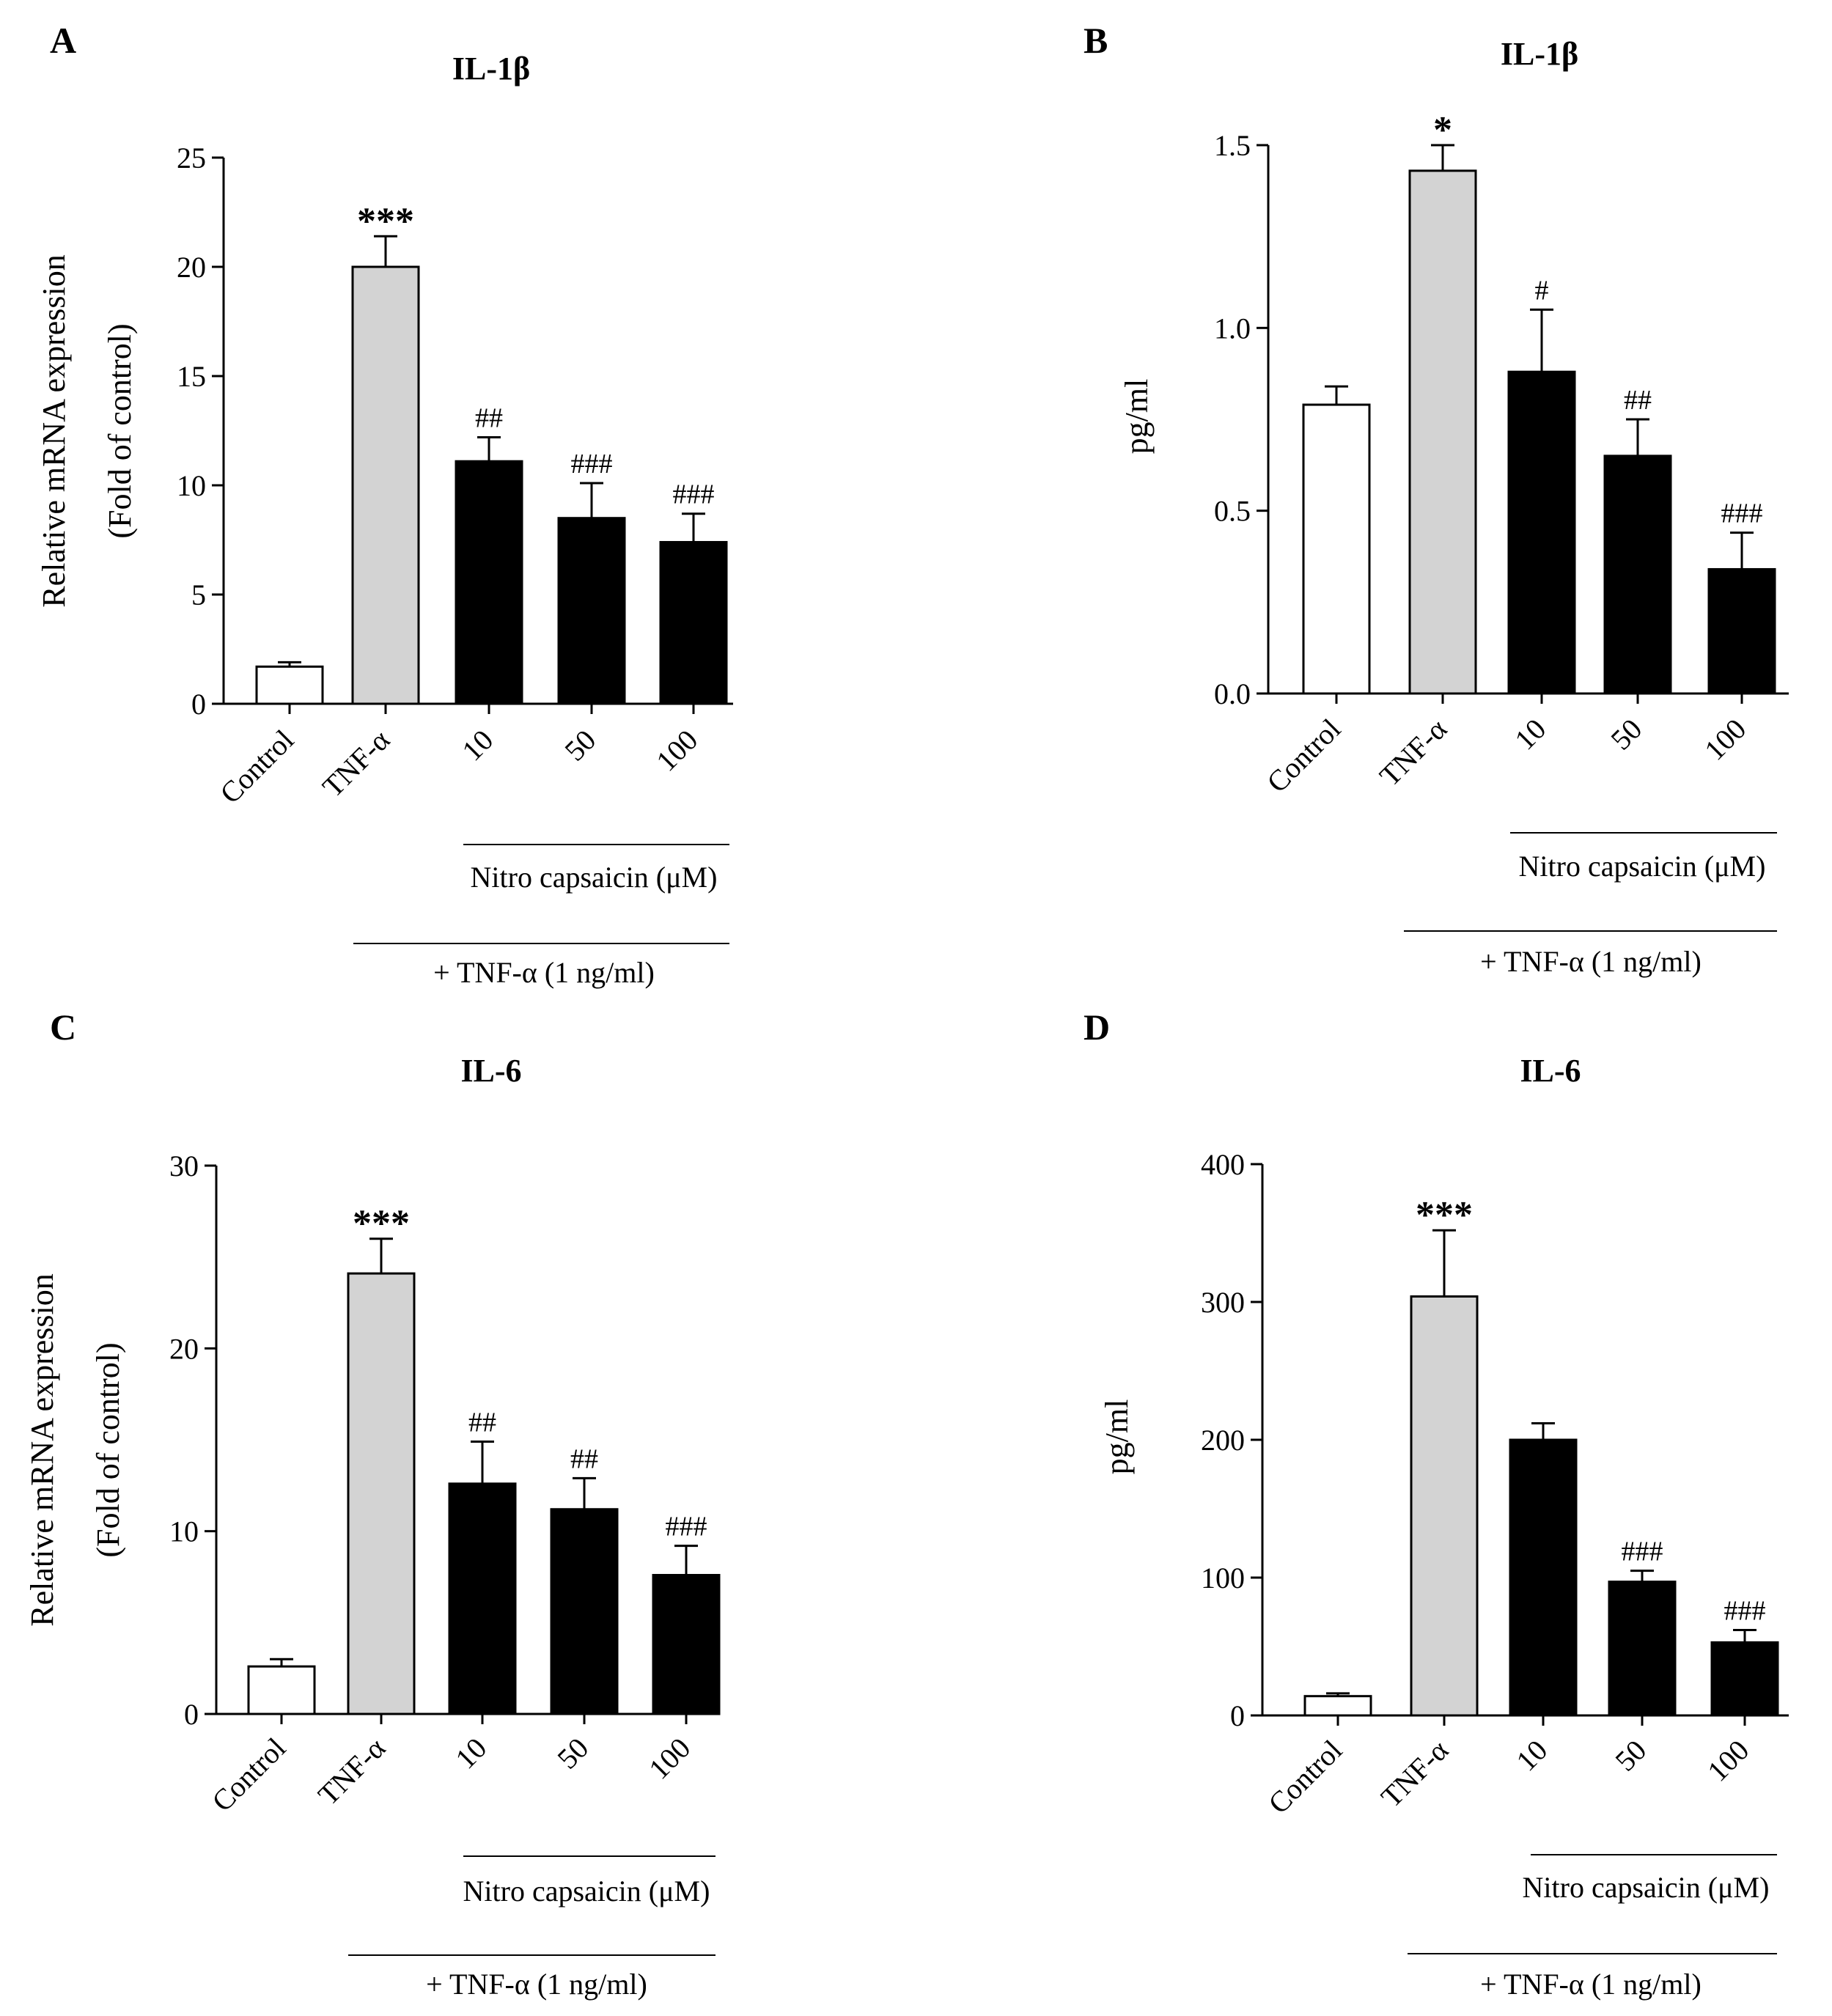 The height and width of the screenshot is (2016, 1832). What do you see at coordinates (63, 1028) in the screenshot?
I see `panel-letter: C` at bounding box center [63, 1028].